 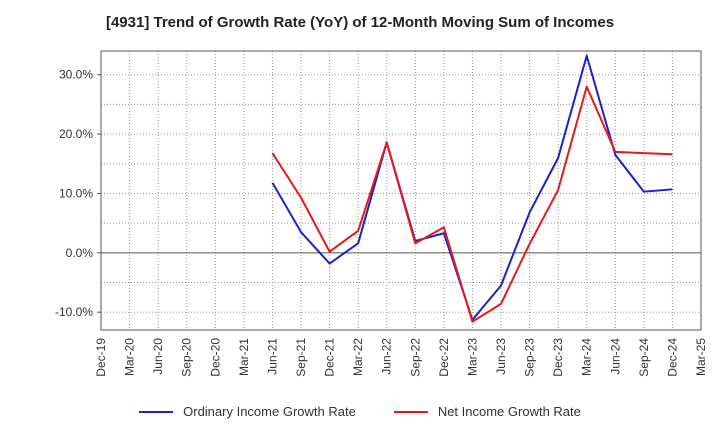 I want to click on x-tick-label: Jun-22, so click(x=387, y=356).